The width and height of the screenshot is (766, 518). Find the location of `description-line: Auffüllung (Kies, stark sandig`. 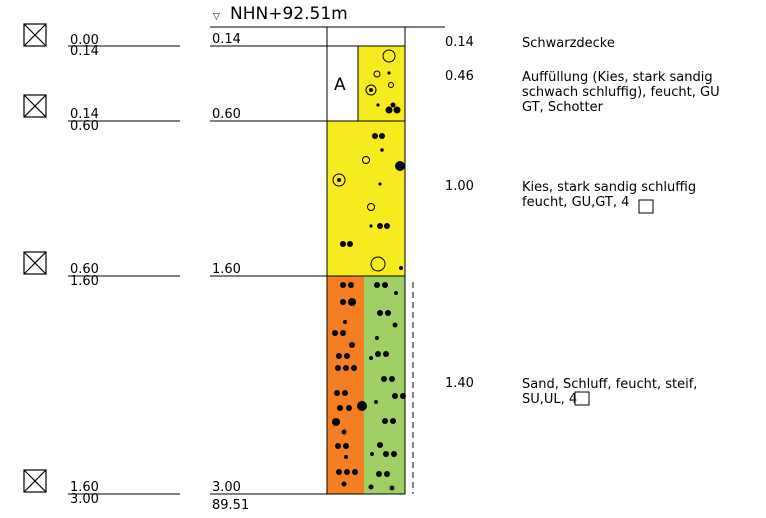

description-line: Auffüllung (Kies, stark sandig is located at coordinates (617, 77).